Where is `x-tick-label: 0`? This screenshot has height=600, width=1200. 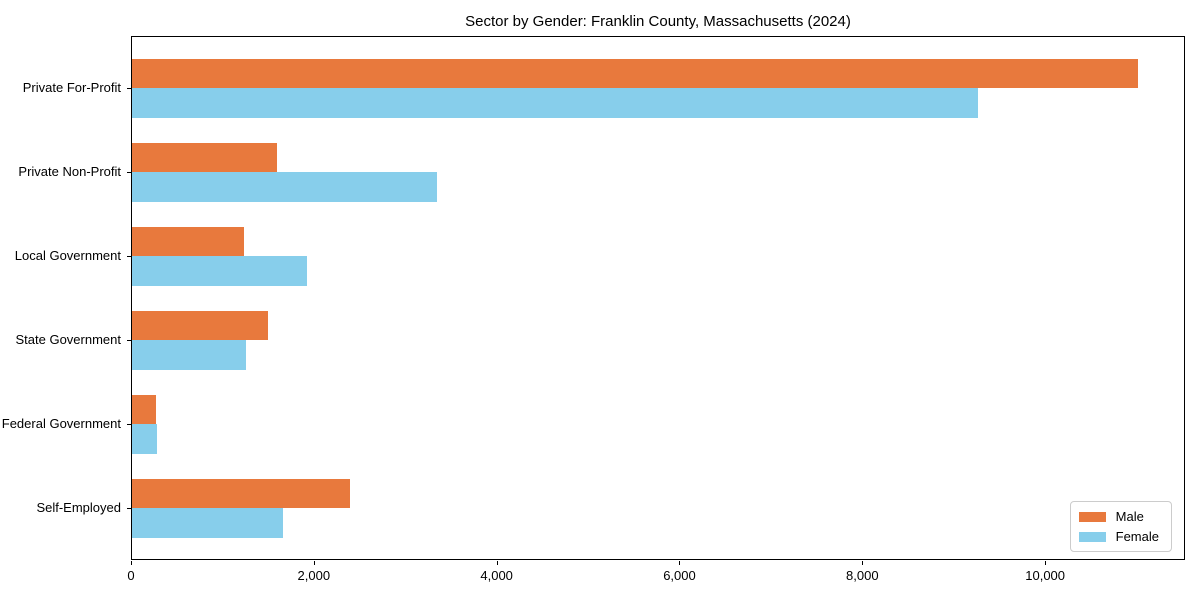
x-tick-label: 0 is located at coordinates (131, 575).